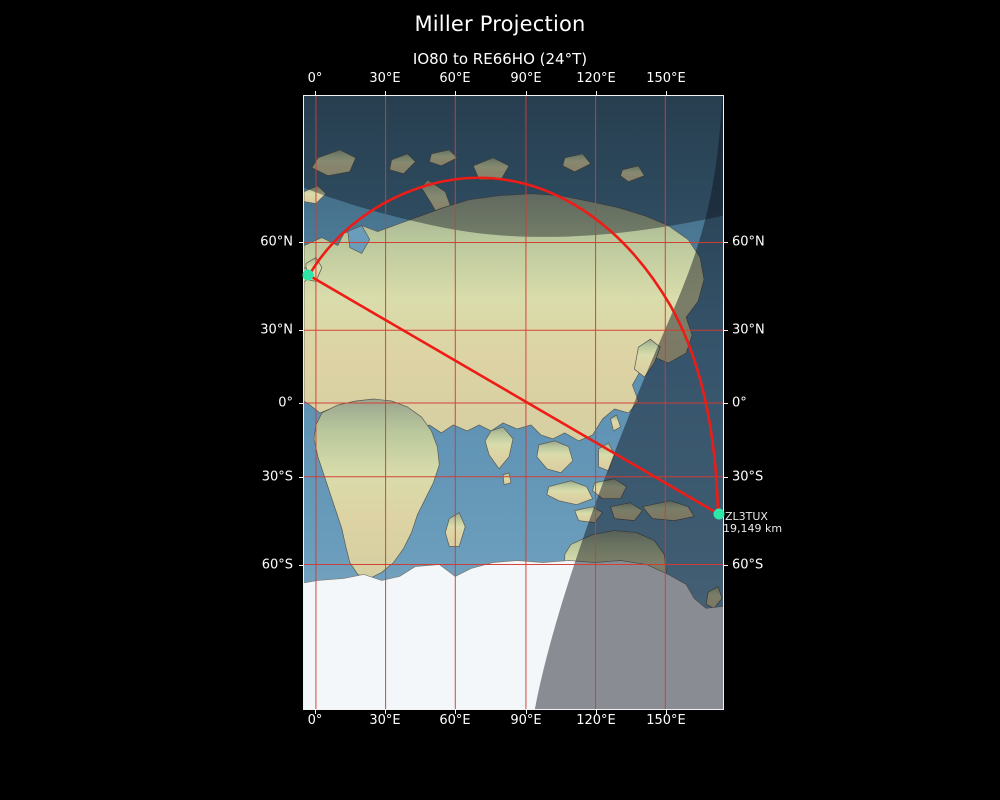  Describe the element at coordinates (748, 330) in the screenshot. I see `axis-label-right-lat-30N: 30°N` at that location.